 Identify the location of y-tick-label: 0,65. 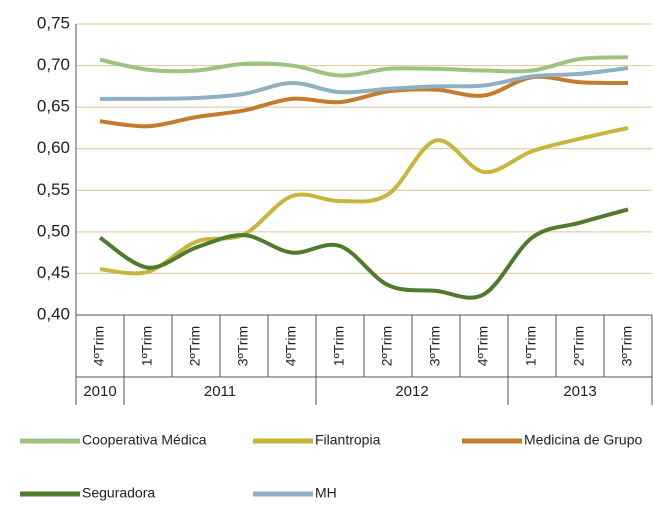
(53, 106).